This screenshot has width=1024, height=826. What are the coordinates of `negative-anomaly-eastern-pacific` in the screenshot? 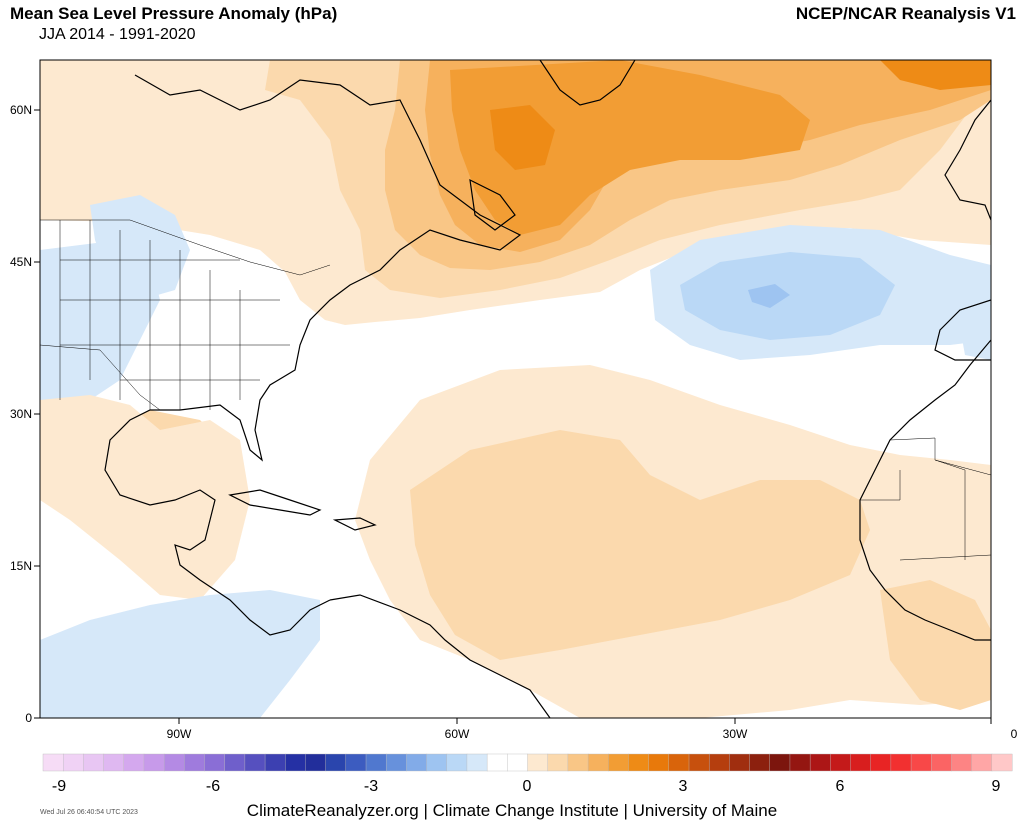 It's located at (180, 654).